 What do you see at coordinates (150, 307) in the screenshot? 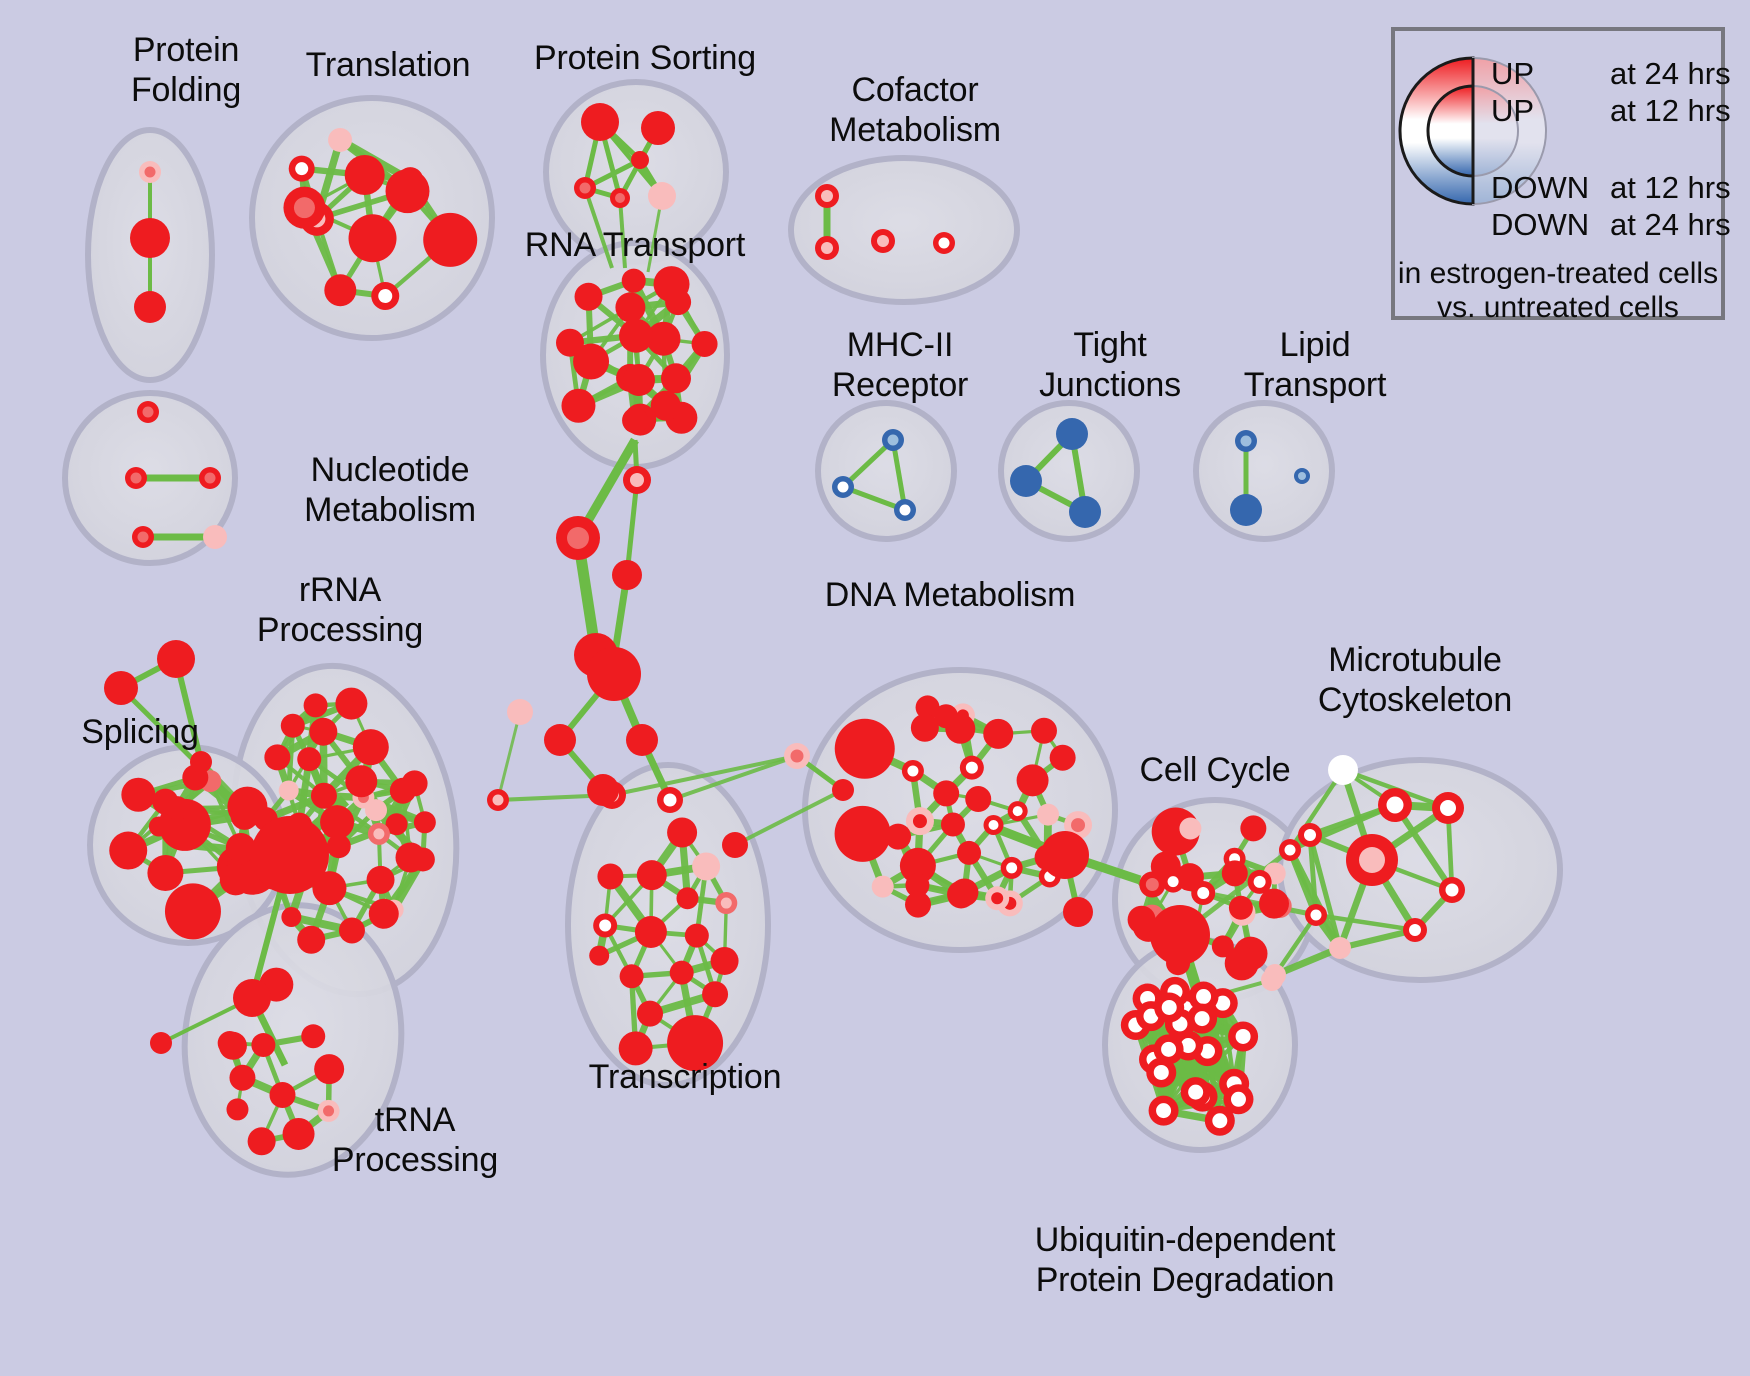
I see `node-protein-folding` at bounding box center [150, 307].